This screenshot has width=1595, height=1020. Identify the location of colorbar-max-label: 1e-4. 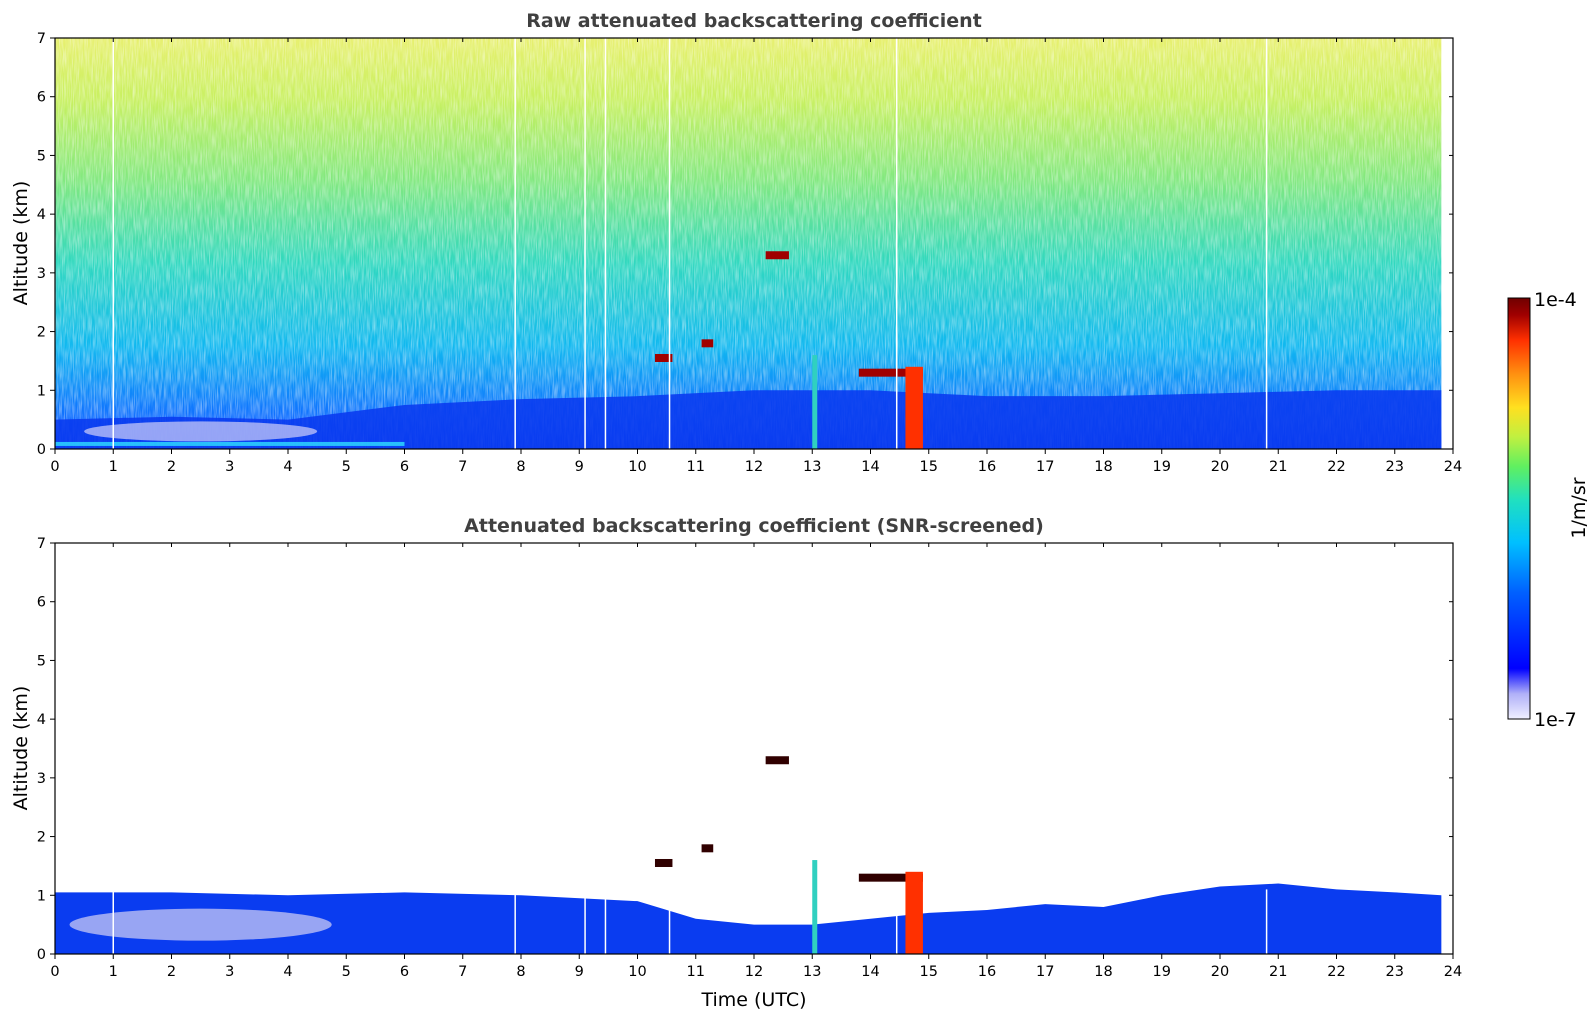
(1555, 300).